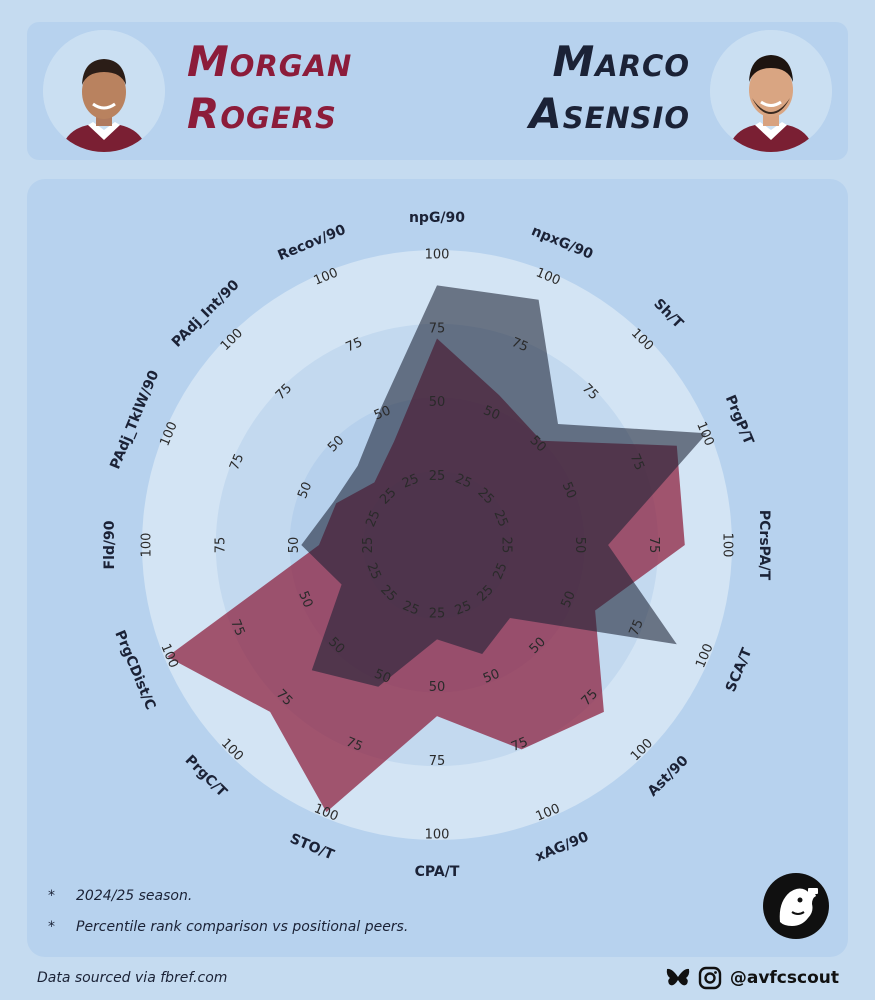  I want to click on player-photo-left-icon, so click(104, 91).